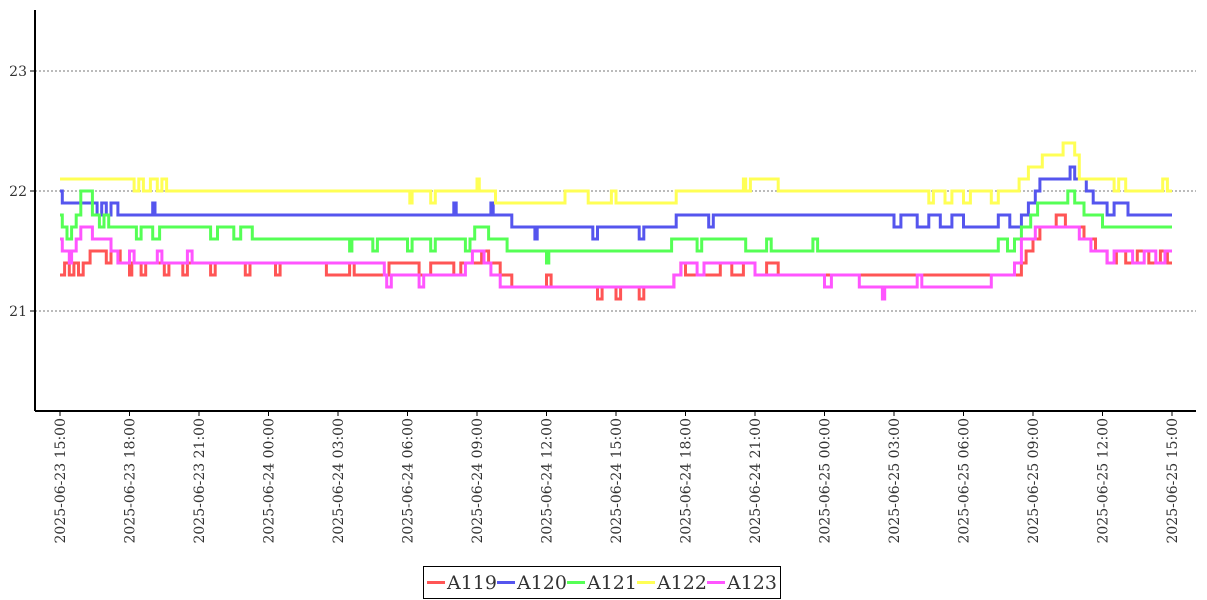 The height and width of the screenshot is (600, 1207). What do you see at coordinates (752, 582) in the screenshot?
I see `legend-label: A123` at bounding box center [752, 582].